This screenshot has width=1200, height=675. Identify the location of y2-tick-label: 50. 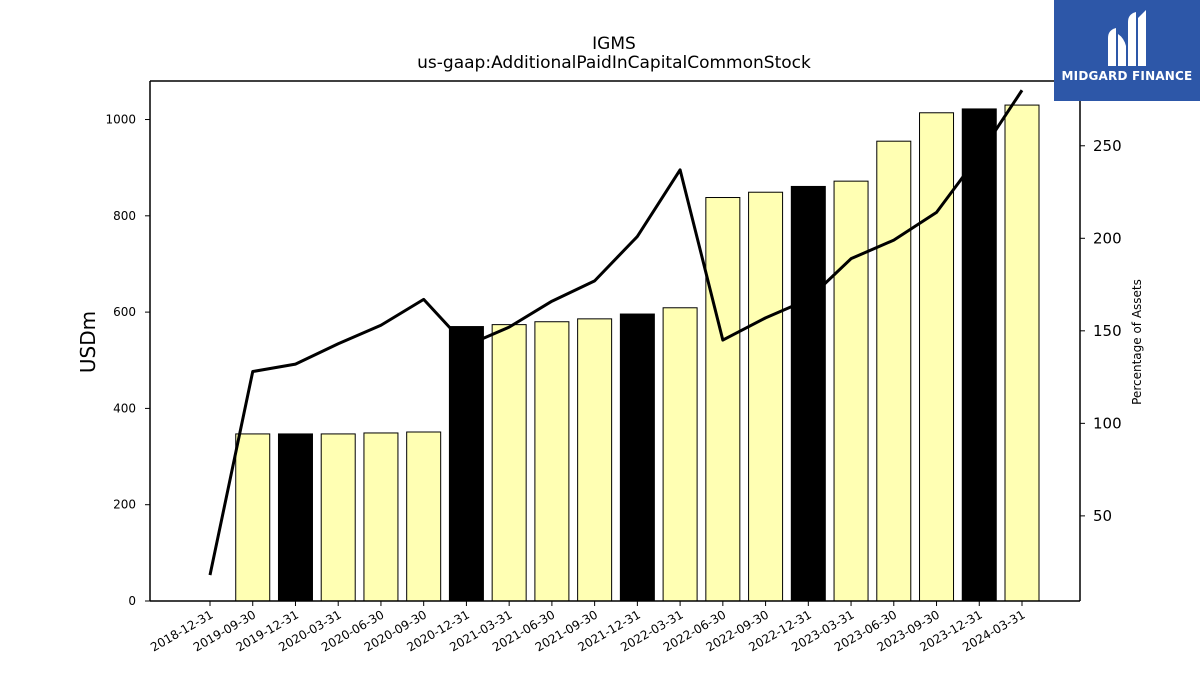
(1102, 516).